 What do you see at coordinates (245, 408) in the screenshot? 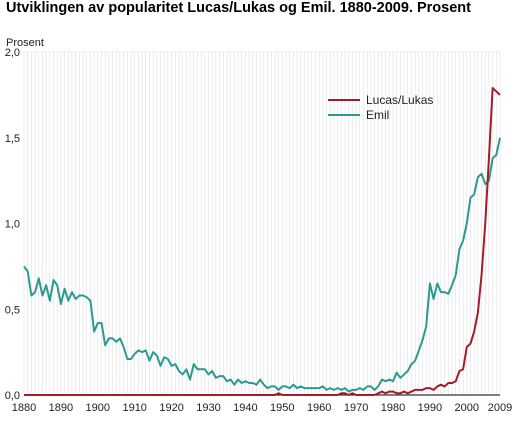
I see `x-tick-label: 1940` at bounding box center [245, 408].